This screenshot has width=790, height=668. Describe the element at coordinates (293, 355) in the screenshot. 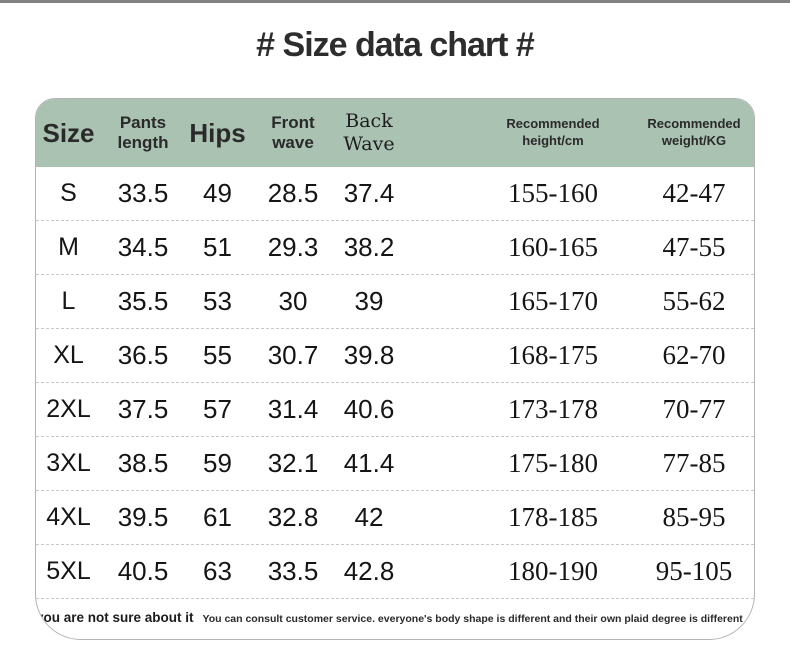

I see `cell-front-wave: 30.7` at that location.